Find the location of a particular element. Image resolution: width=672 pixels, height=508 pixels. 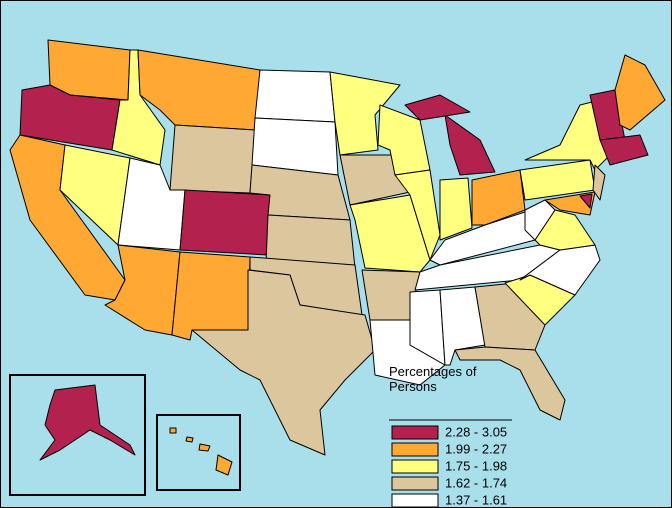

legend-label: 1.37 - 1.61 is located at coordinates (476, 499).